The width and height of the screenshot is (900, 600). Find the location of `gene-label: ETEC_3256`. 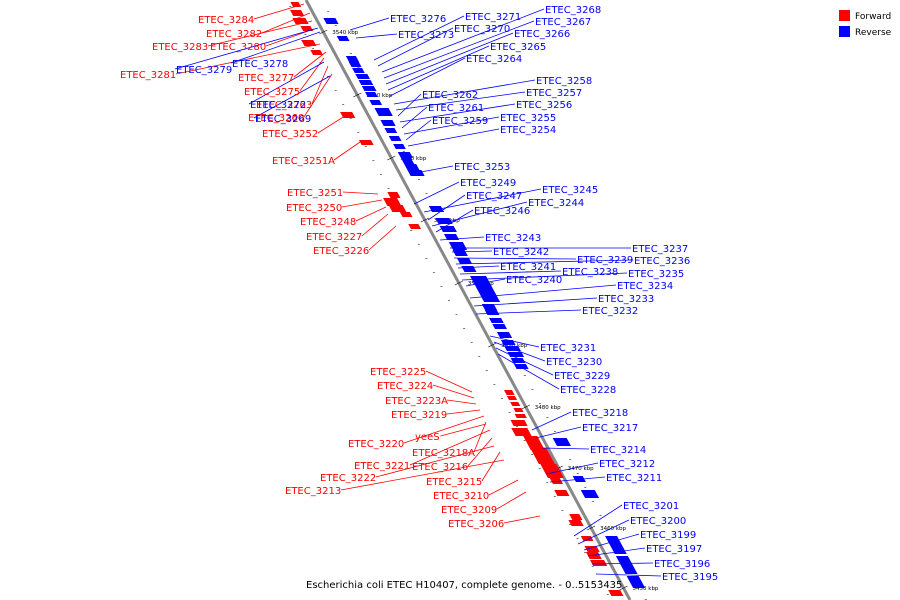

gene-label: ETEC_3256 is located at coordinates (544, 105).